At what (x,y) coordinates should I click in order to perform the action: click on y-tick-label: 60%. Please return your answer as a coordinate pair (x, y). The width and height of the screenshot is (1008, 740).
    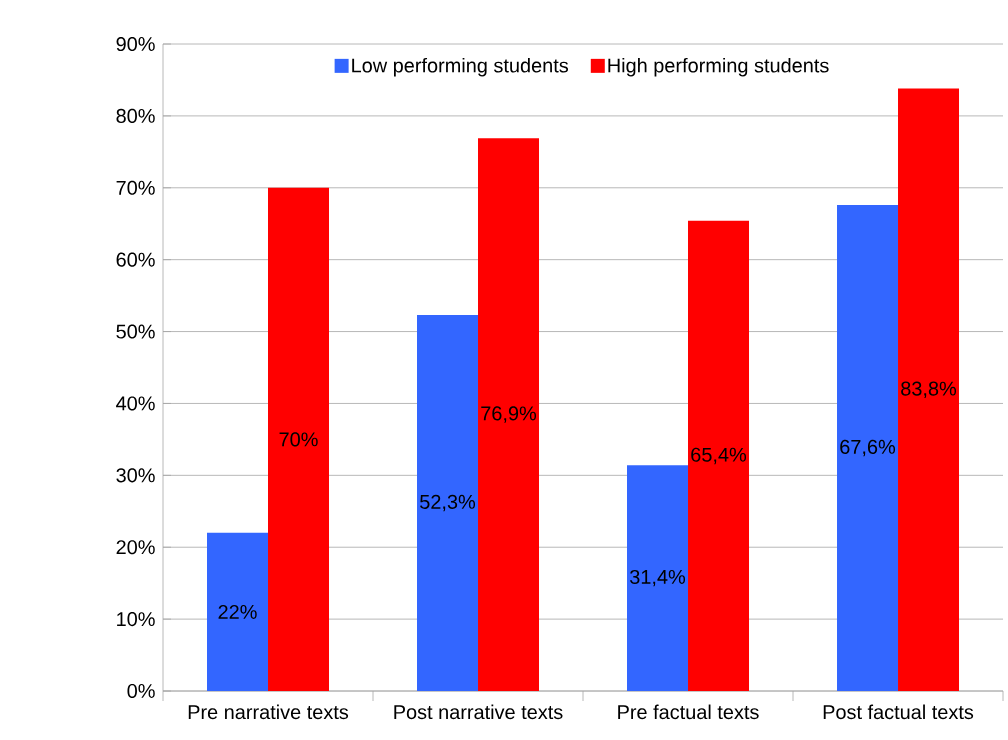
    Looking at the image, I should click on (135, 259).